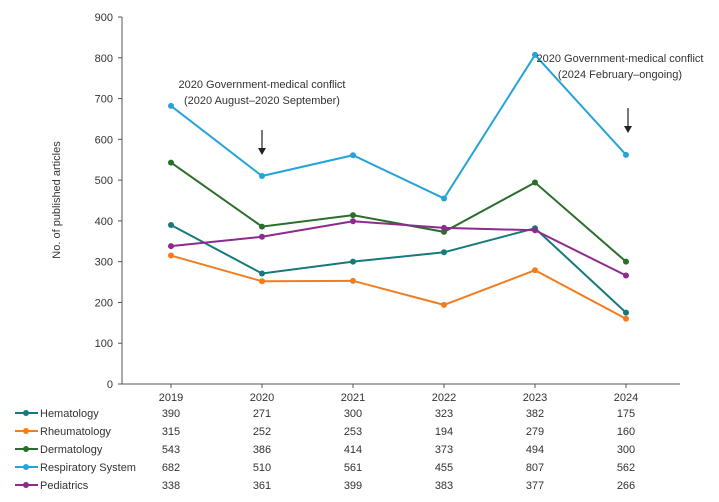 The image size is (719, 502). What do you see at coordinates (353, 468) in the screenshot?
I see `table-value: 561` at bounding box center [353, 468].